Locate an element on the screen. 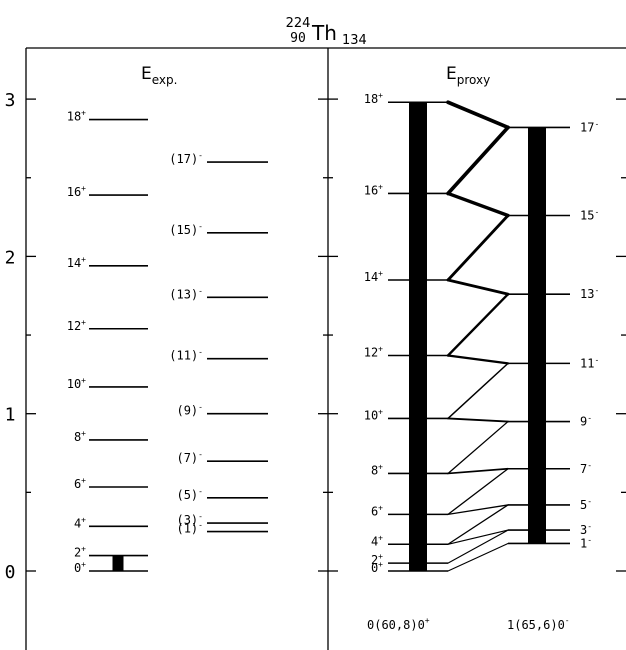 The image size is (626, 650). exp-level-label: (1)- is located at coordinates (189, 528).